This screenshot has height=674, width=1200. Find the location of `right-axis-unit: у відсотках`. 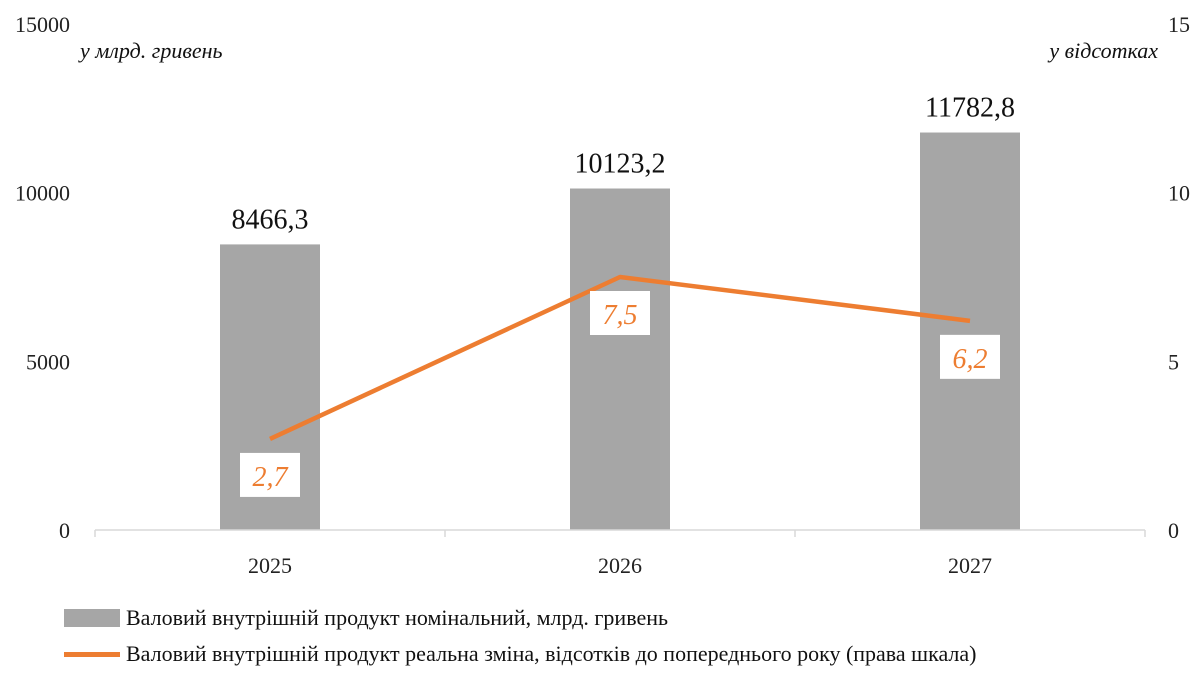

right-axis-unit: у відсотках is located at coordinates (1102, 50).